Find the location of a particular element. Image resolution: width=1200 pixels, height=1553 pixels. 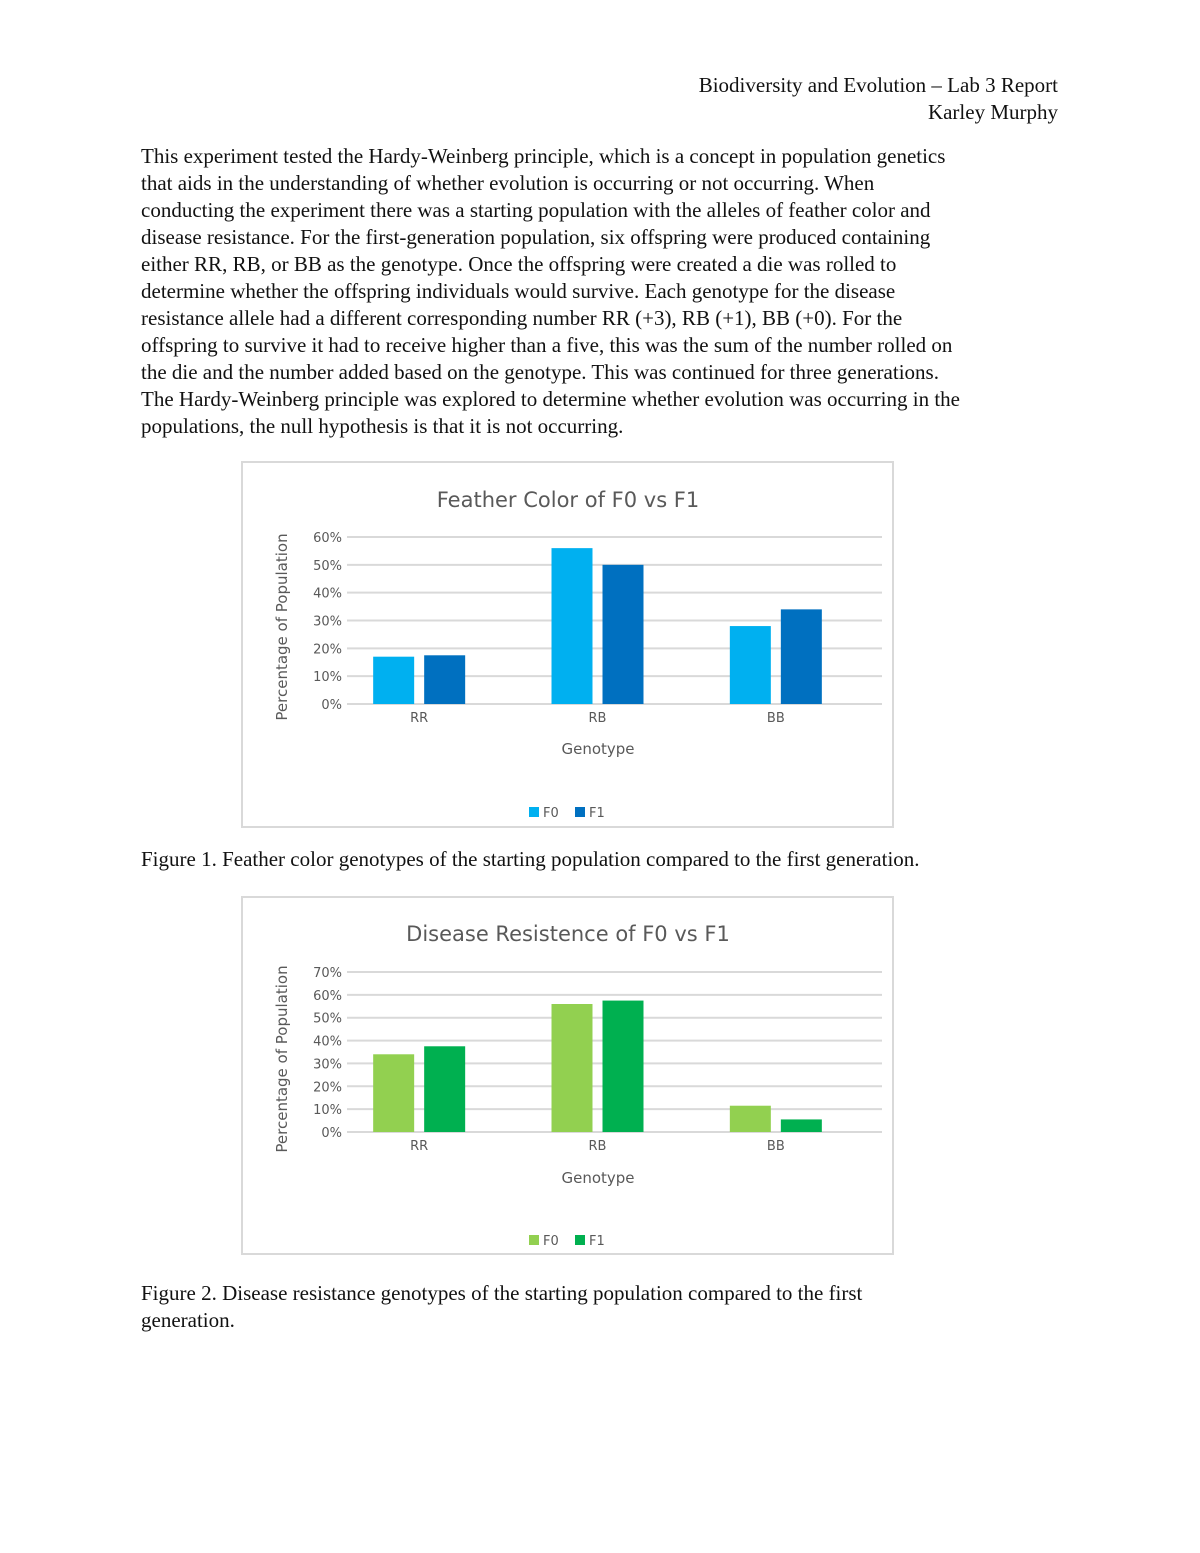

chart-title: Disease Resistence of F0 vs F1 is located at coordinates (568, 934).